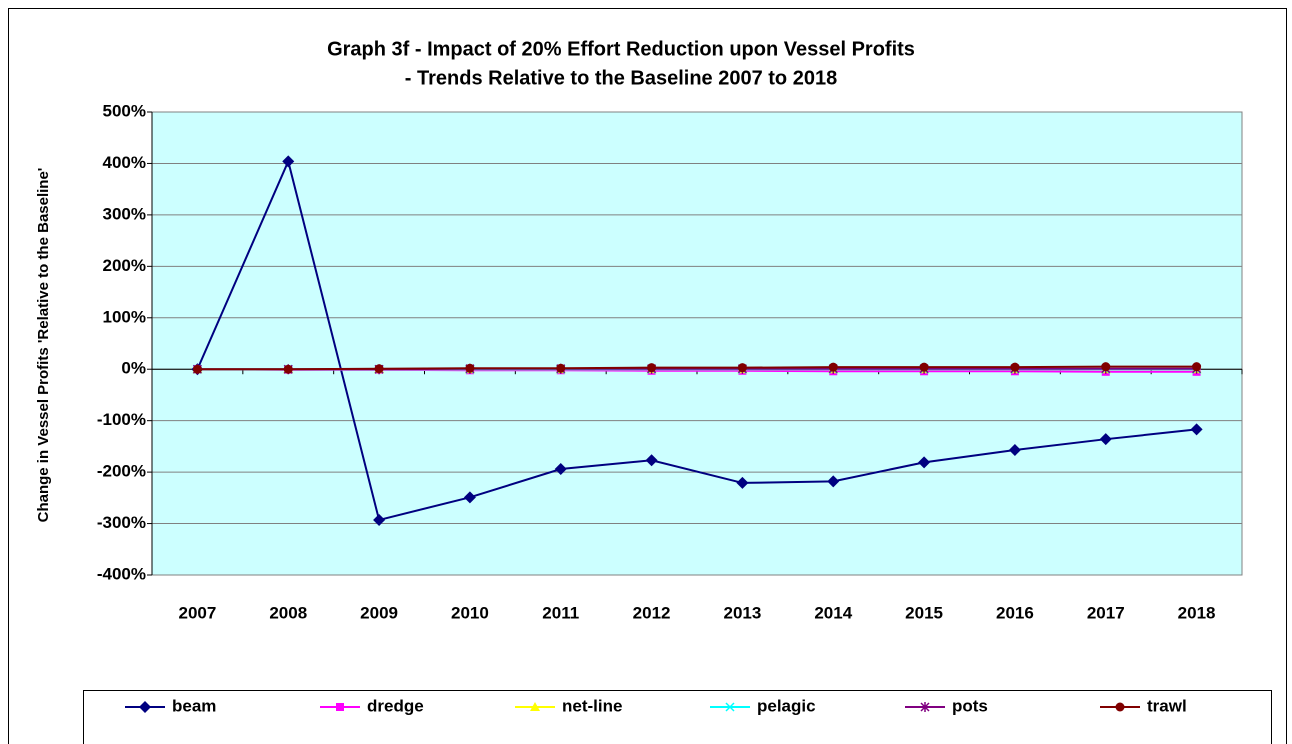 This screenshot has height=744, width=1292. I want to click on legend-label: trawl, so click(1167, 705).